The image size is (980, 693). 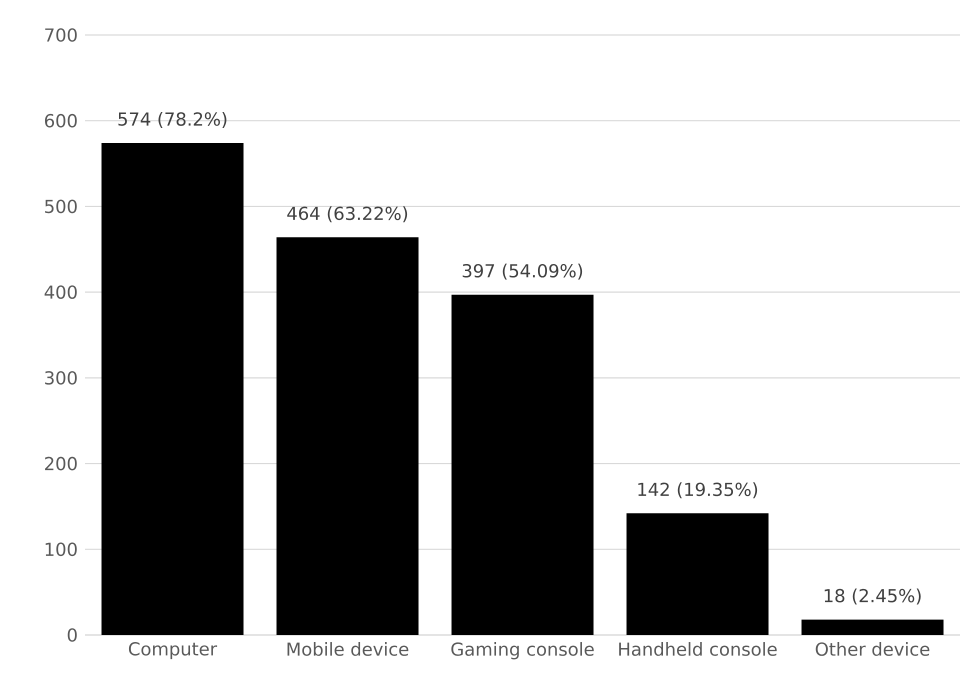 What do you see at coordinates (61, 35) in the screenshot?
I see `y-tick-label: 700` at bounding box center [61, 35].